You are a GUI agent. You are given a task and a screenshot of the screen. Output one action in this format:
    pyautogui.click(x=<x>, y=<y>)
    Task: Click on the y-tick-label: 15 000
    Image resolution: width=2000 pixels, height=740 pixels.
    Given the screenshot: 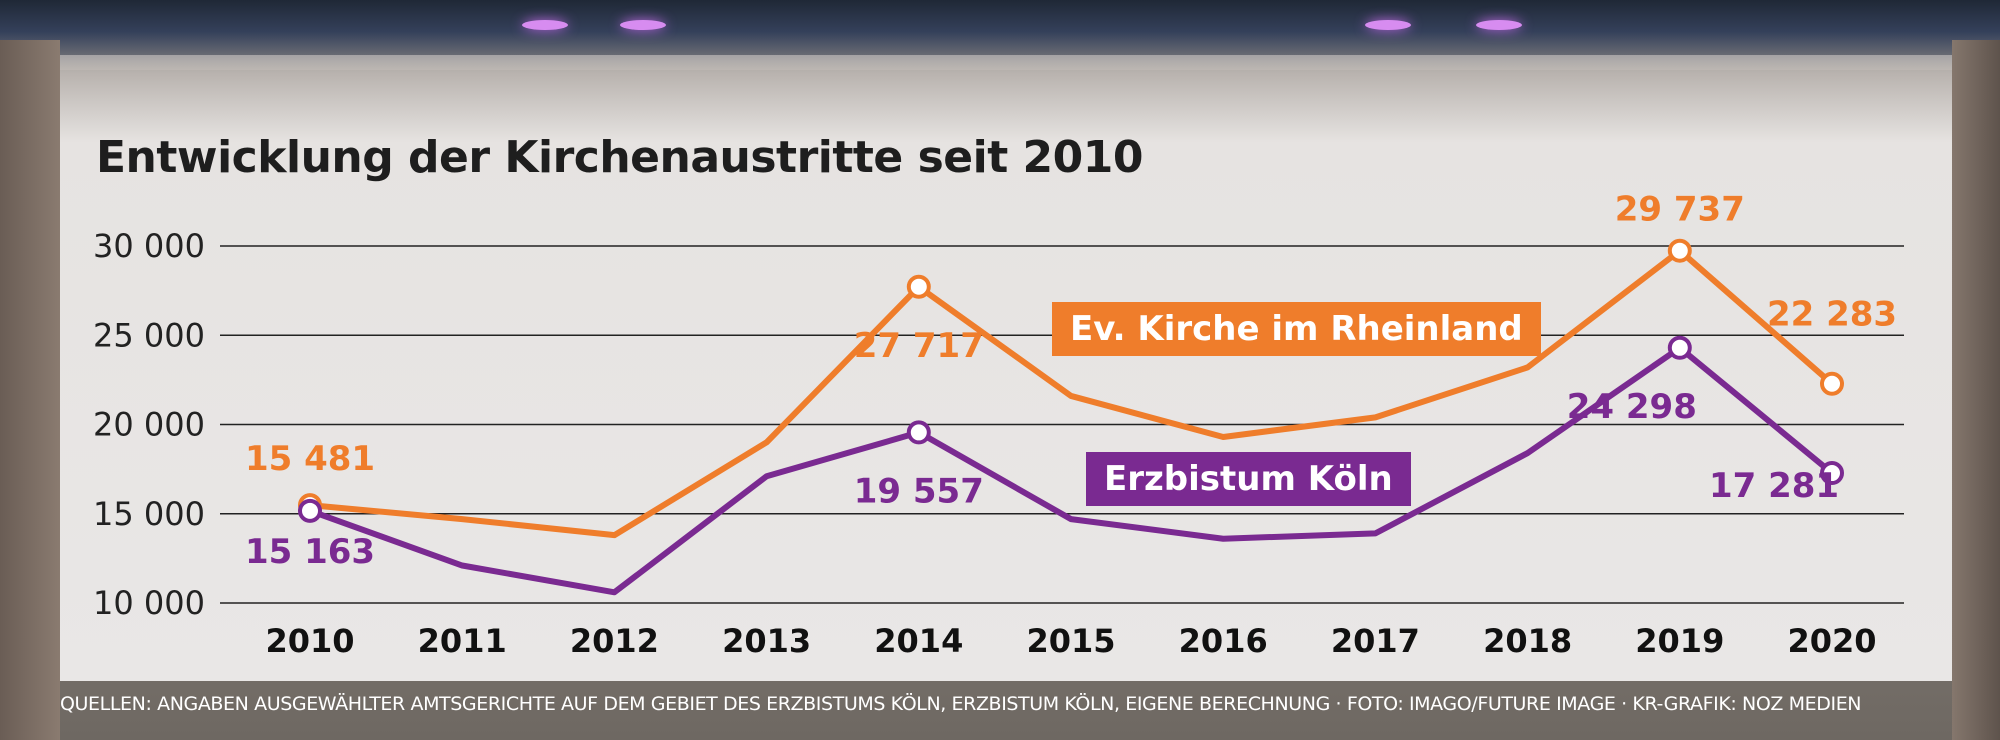 What is the action you would take?
    pyautogui.click(x=149, y=514)
    